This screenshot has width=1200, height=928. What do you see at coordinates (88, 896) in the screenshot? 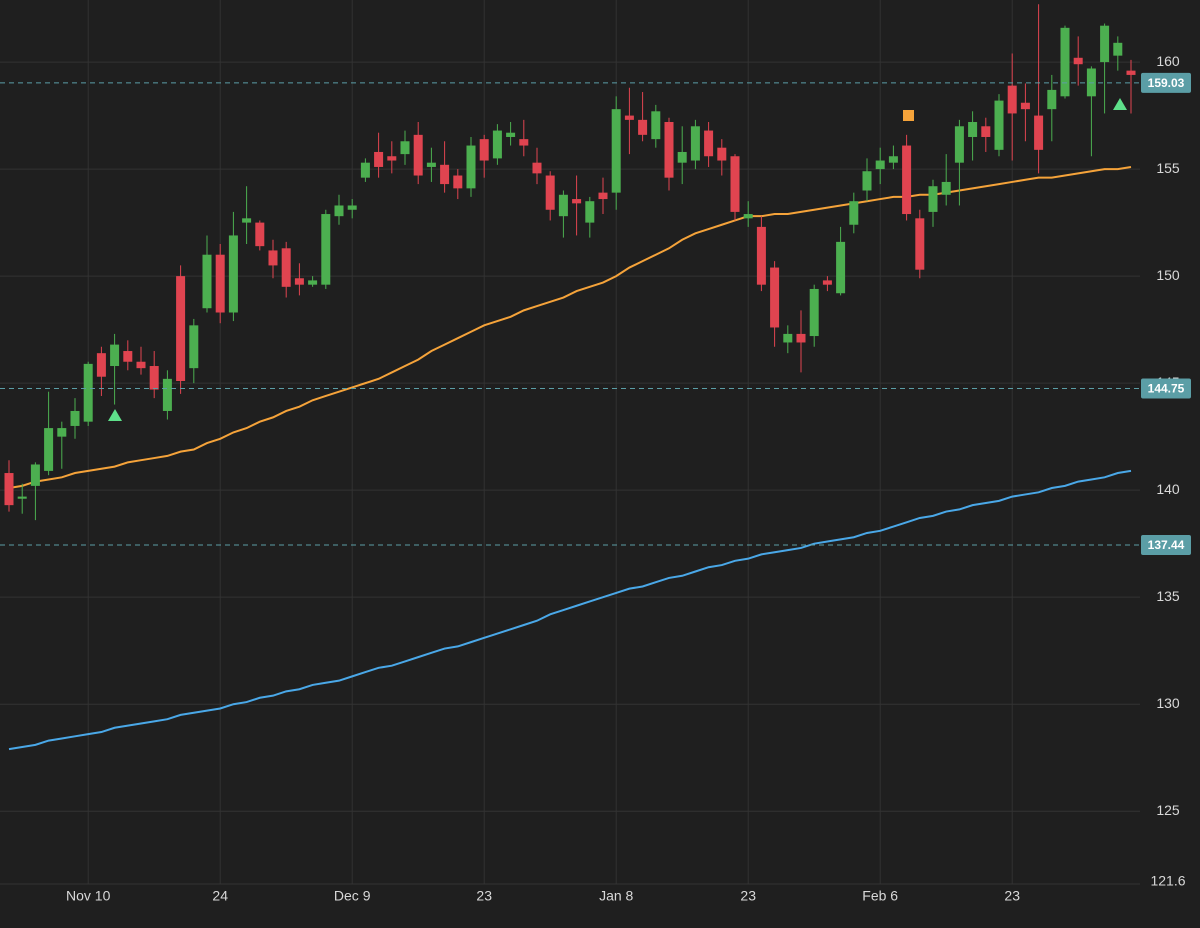
I see `x-tick-label: Nov 10` at bounding box center [88, 896].